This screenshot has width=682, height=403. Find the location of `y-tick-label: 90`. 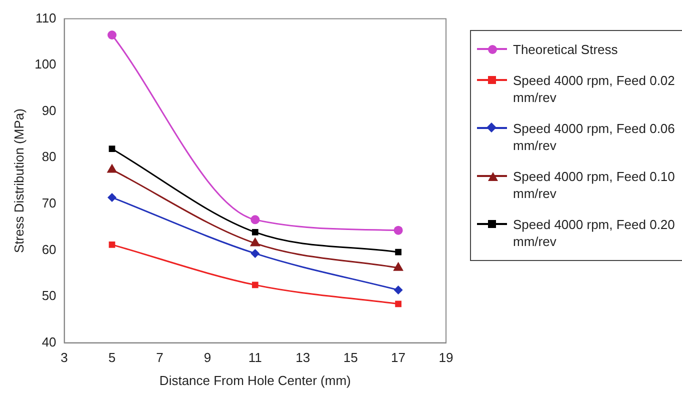

y-tick-label: 90 is located at coordinates (49, 110).